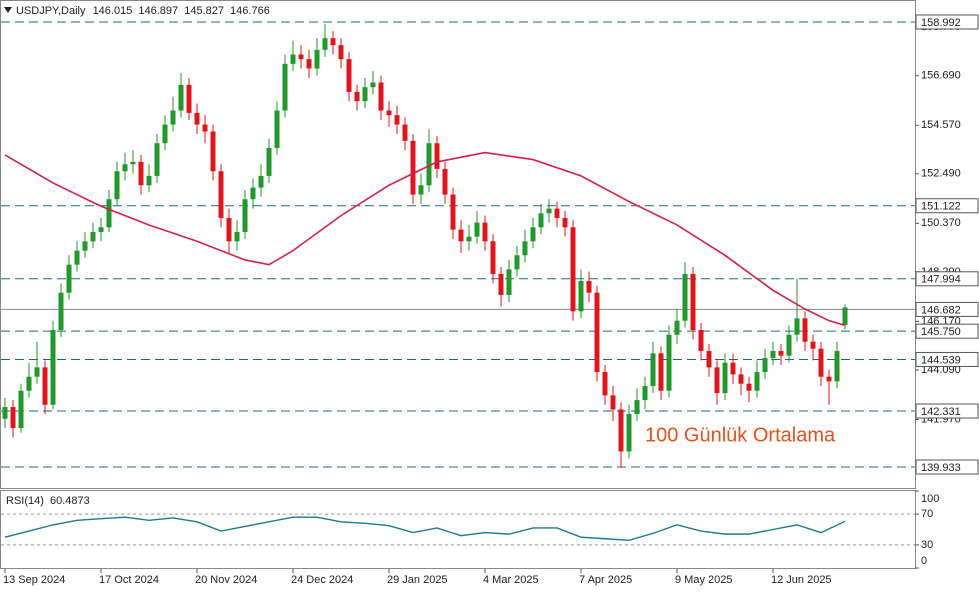 This screenshot has height=592, width=979. Describe the element at coordinates (927, 514) in the screenshot. I see `rsi-tick-label: 70` at that location.